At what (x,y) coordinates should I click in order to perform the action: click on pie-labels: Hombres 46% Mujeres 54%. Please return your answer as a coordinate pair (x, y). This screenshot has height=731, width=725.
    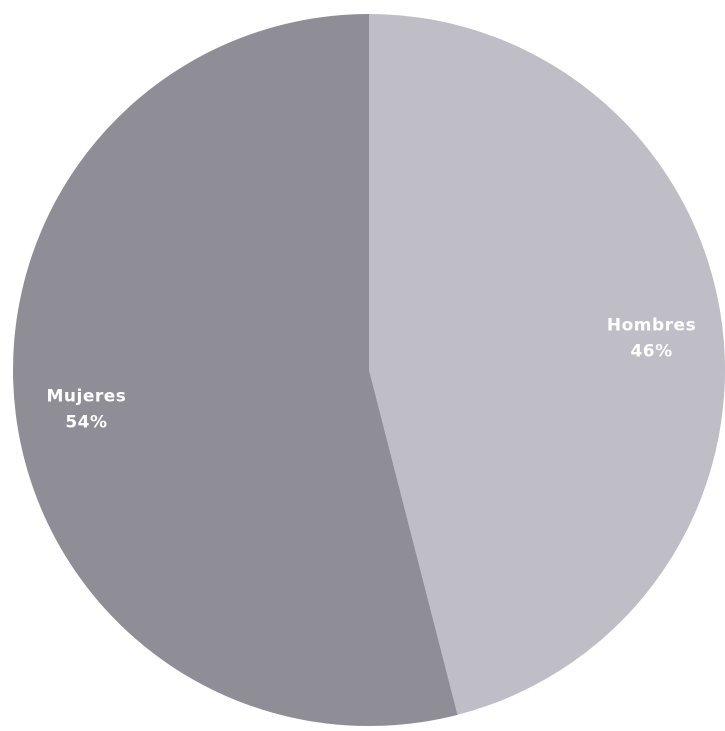
    Looking at the image, I should click on (371, 374).